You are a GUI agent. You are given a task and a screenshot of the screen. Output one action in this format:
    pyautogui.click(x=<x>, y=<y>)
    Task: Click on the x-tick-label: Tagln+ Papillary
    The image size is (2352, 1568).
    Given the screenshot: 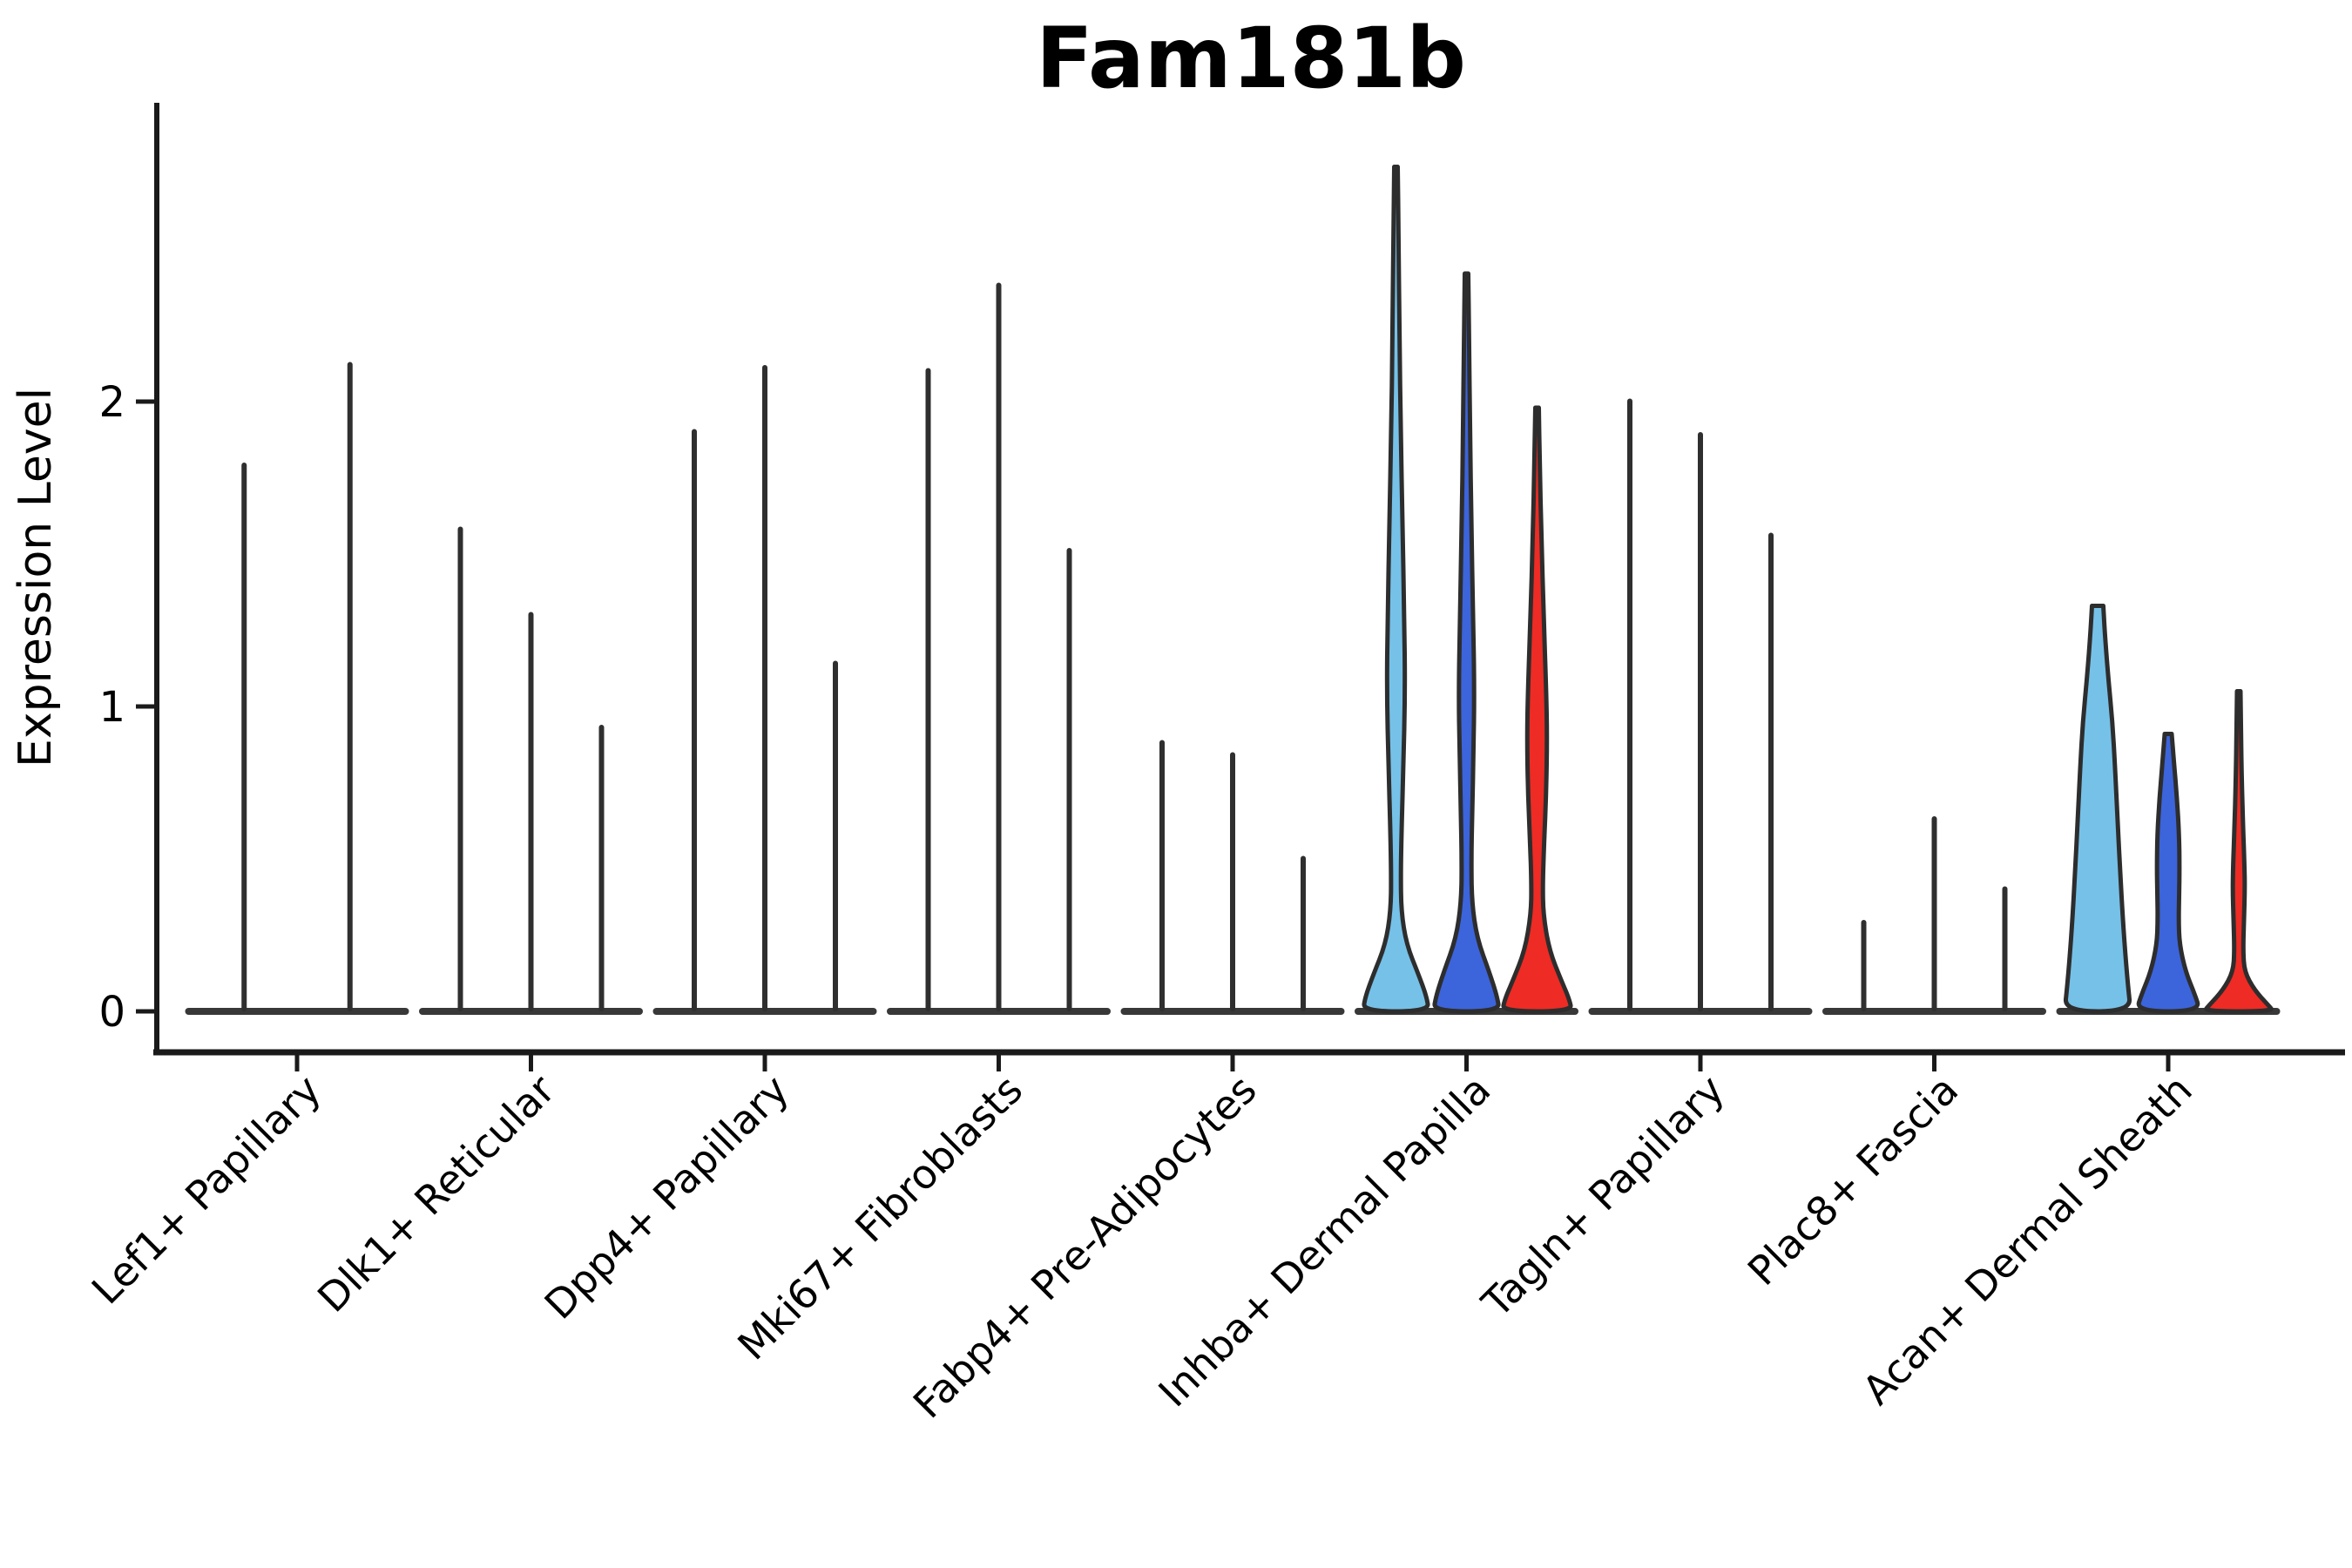 What is the action you would take?
    pyautogui.click(x=1603, y=1197)
    